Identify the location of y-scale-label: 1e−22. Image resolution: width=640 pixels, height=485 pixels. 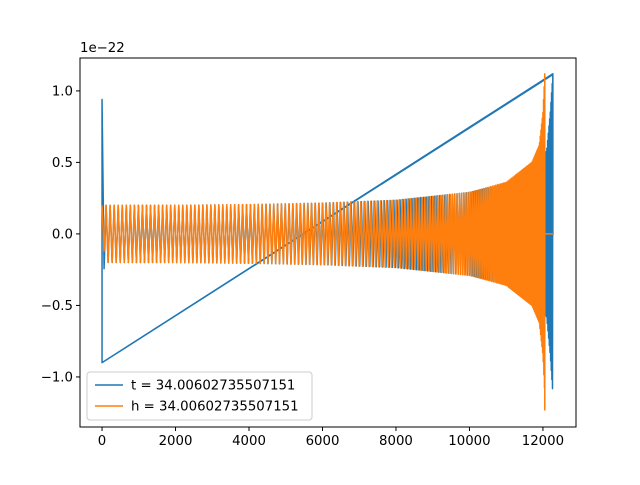
(102, 48).